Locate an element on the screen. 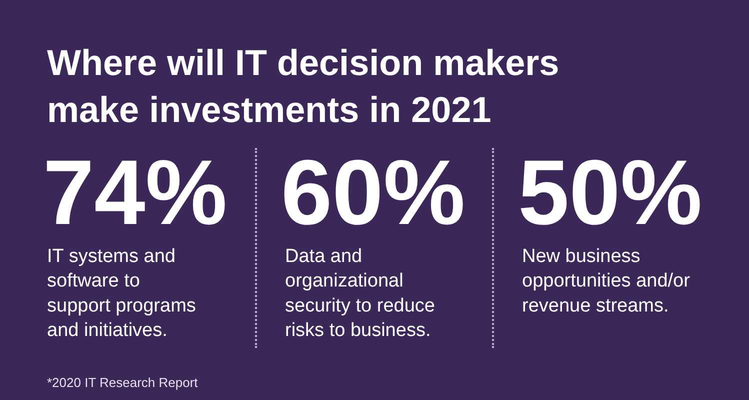  category-label: IT systems and software to support programs and initiatives. is located at coordinates (121, 294).